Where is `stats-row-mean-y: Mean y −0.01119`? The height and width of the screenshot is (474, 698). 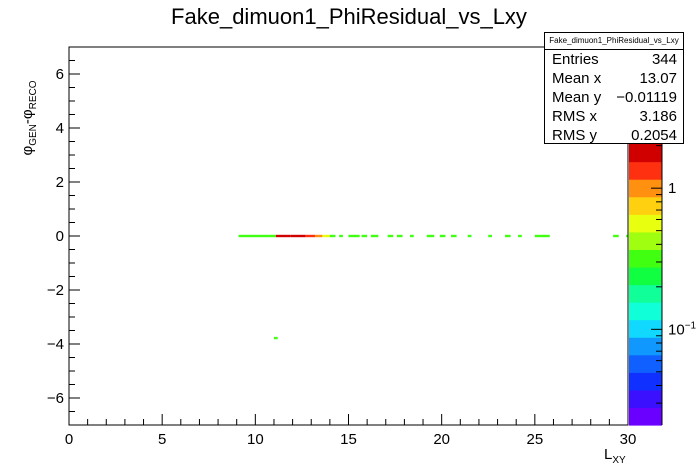 stats-row-mean-y: Mean y −0.01119 is located at coordinates (614, 97).